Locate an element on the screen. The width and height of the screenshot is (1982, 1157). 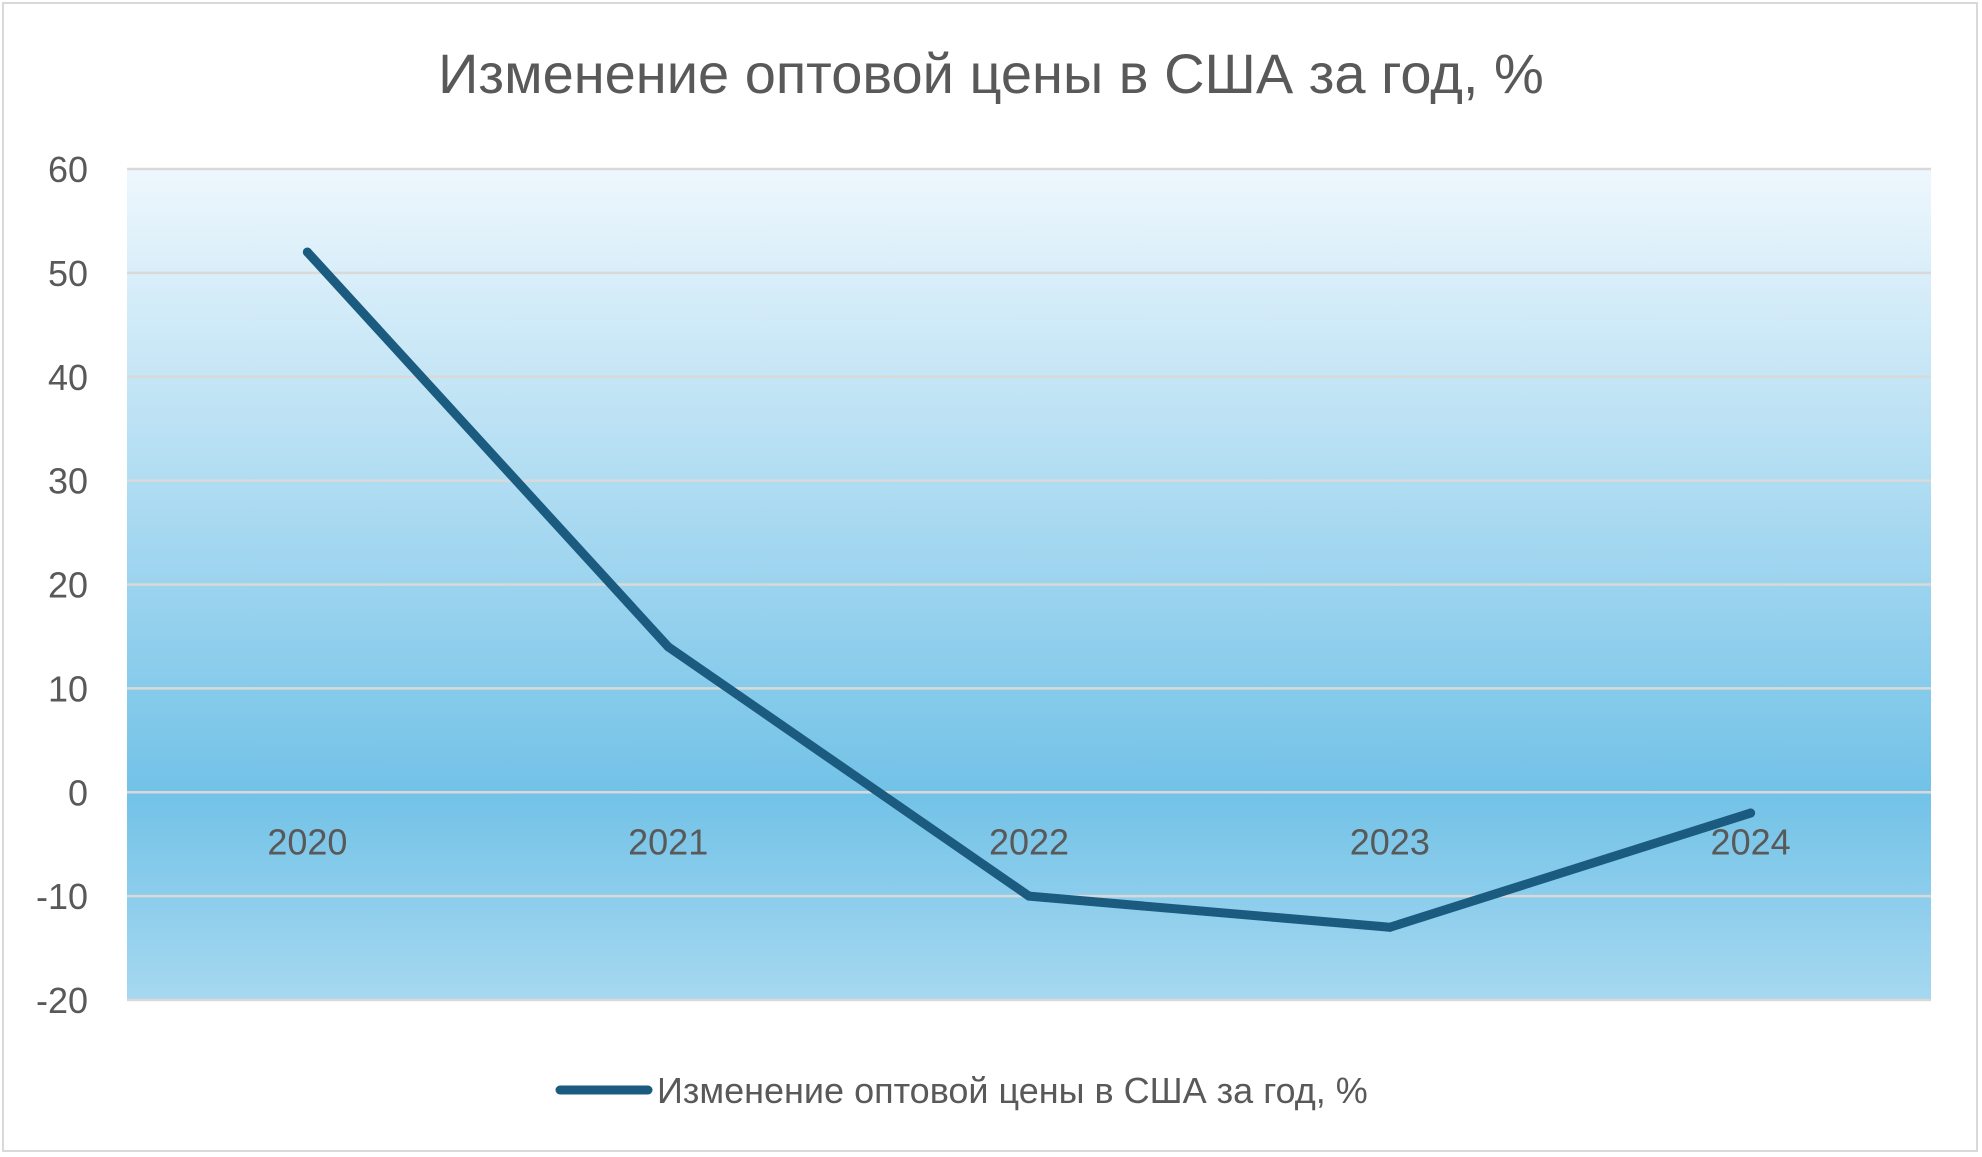
x-tick-label: 2021 is located at coordinates (668, 841).